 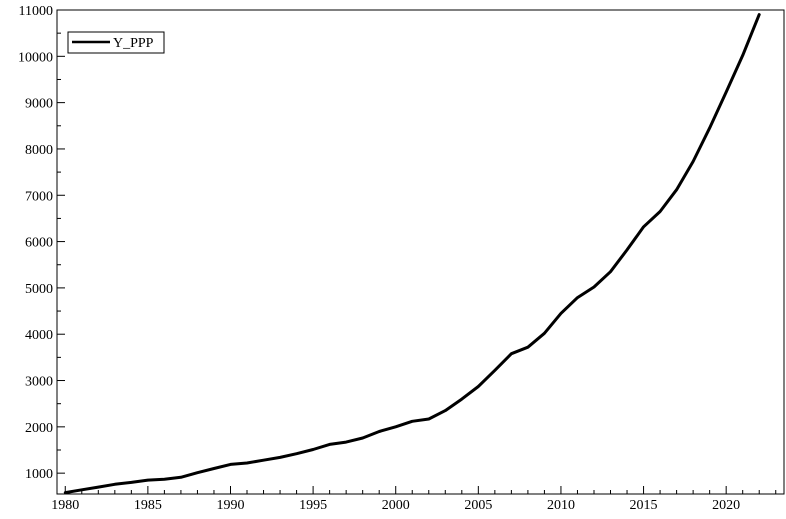 I want to click on x-tick-label: 2015, so click(x=644, y=505).